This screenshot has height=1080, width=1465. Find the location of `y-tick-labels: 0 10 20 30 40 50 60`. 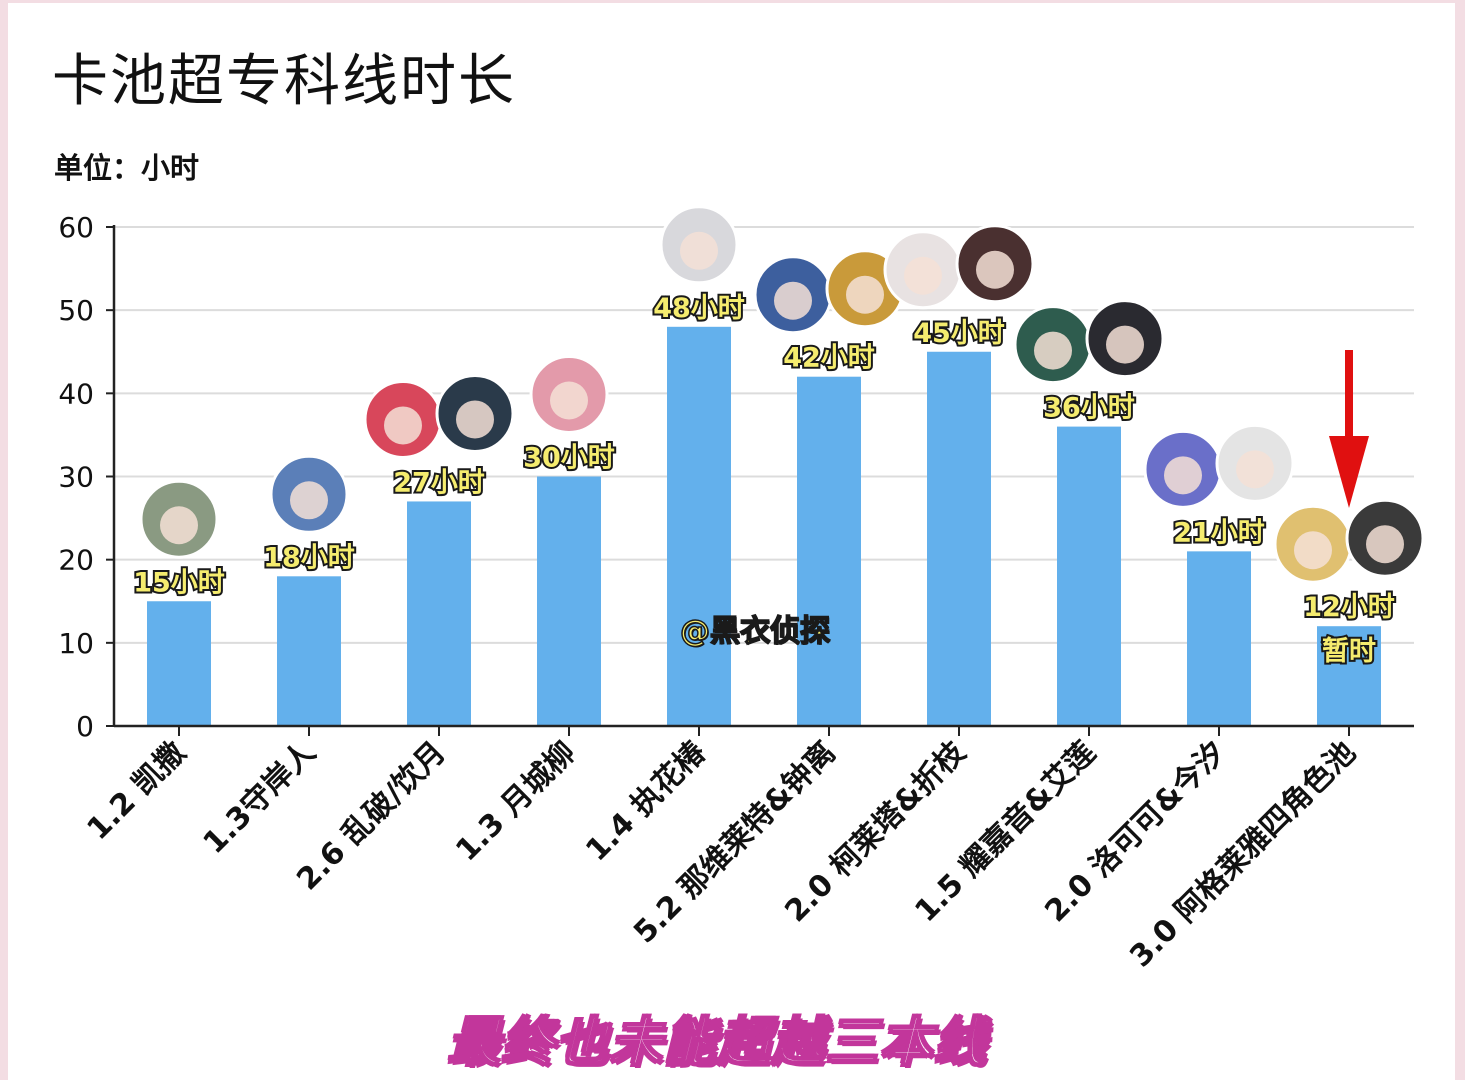

y-tick-labels: 0 10 20 30 40 50 60 is located at coordinates (76, 477).